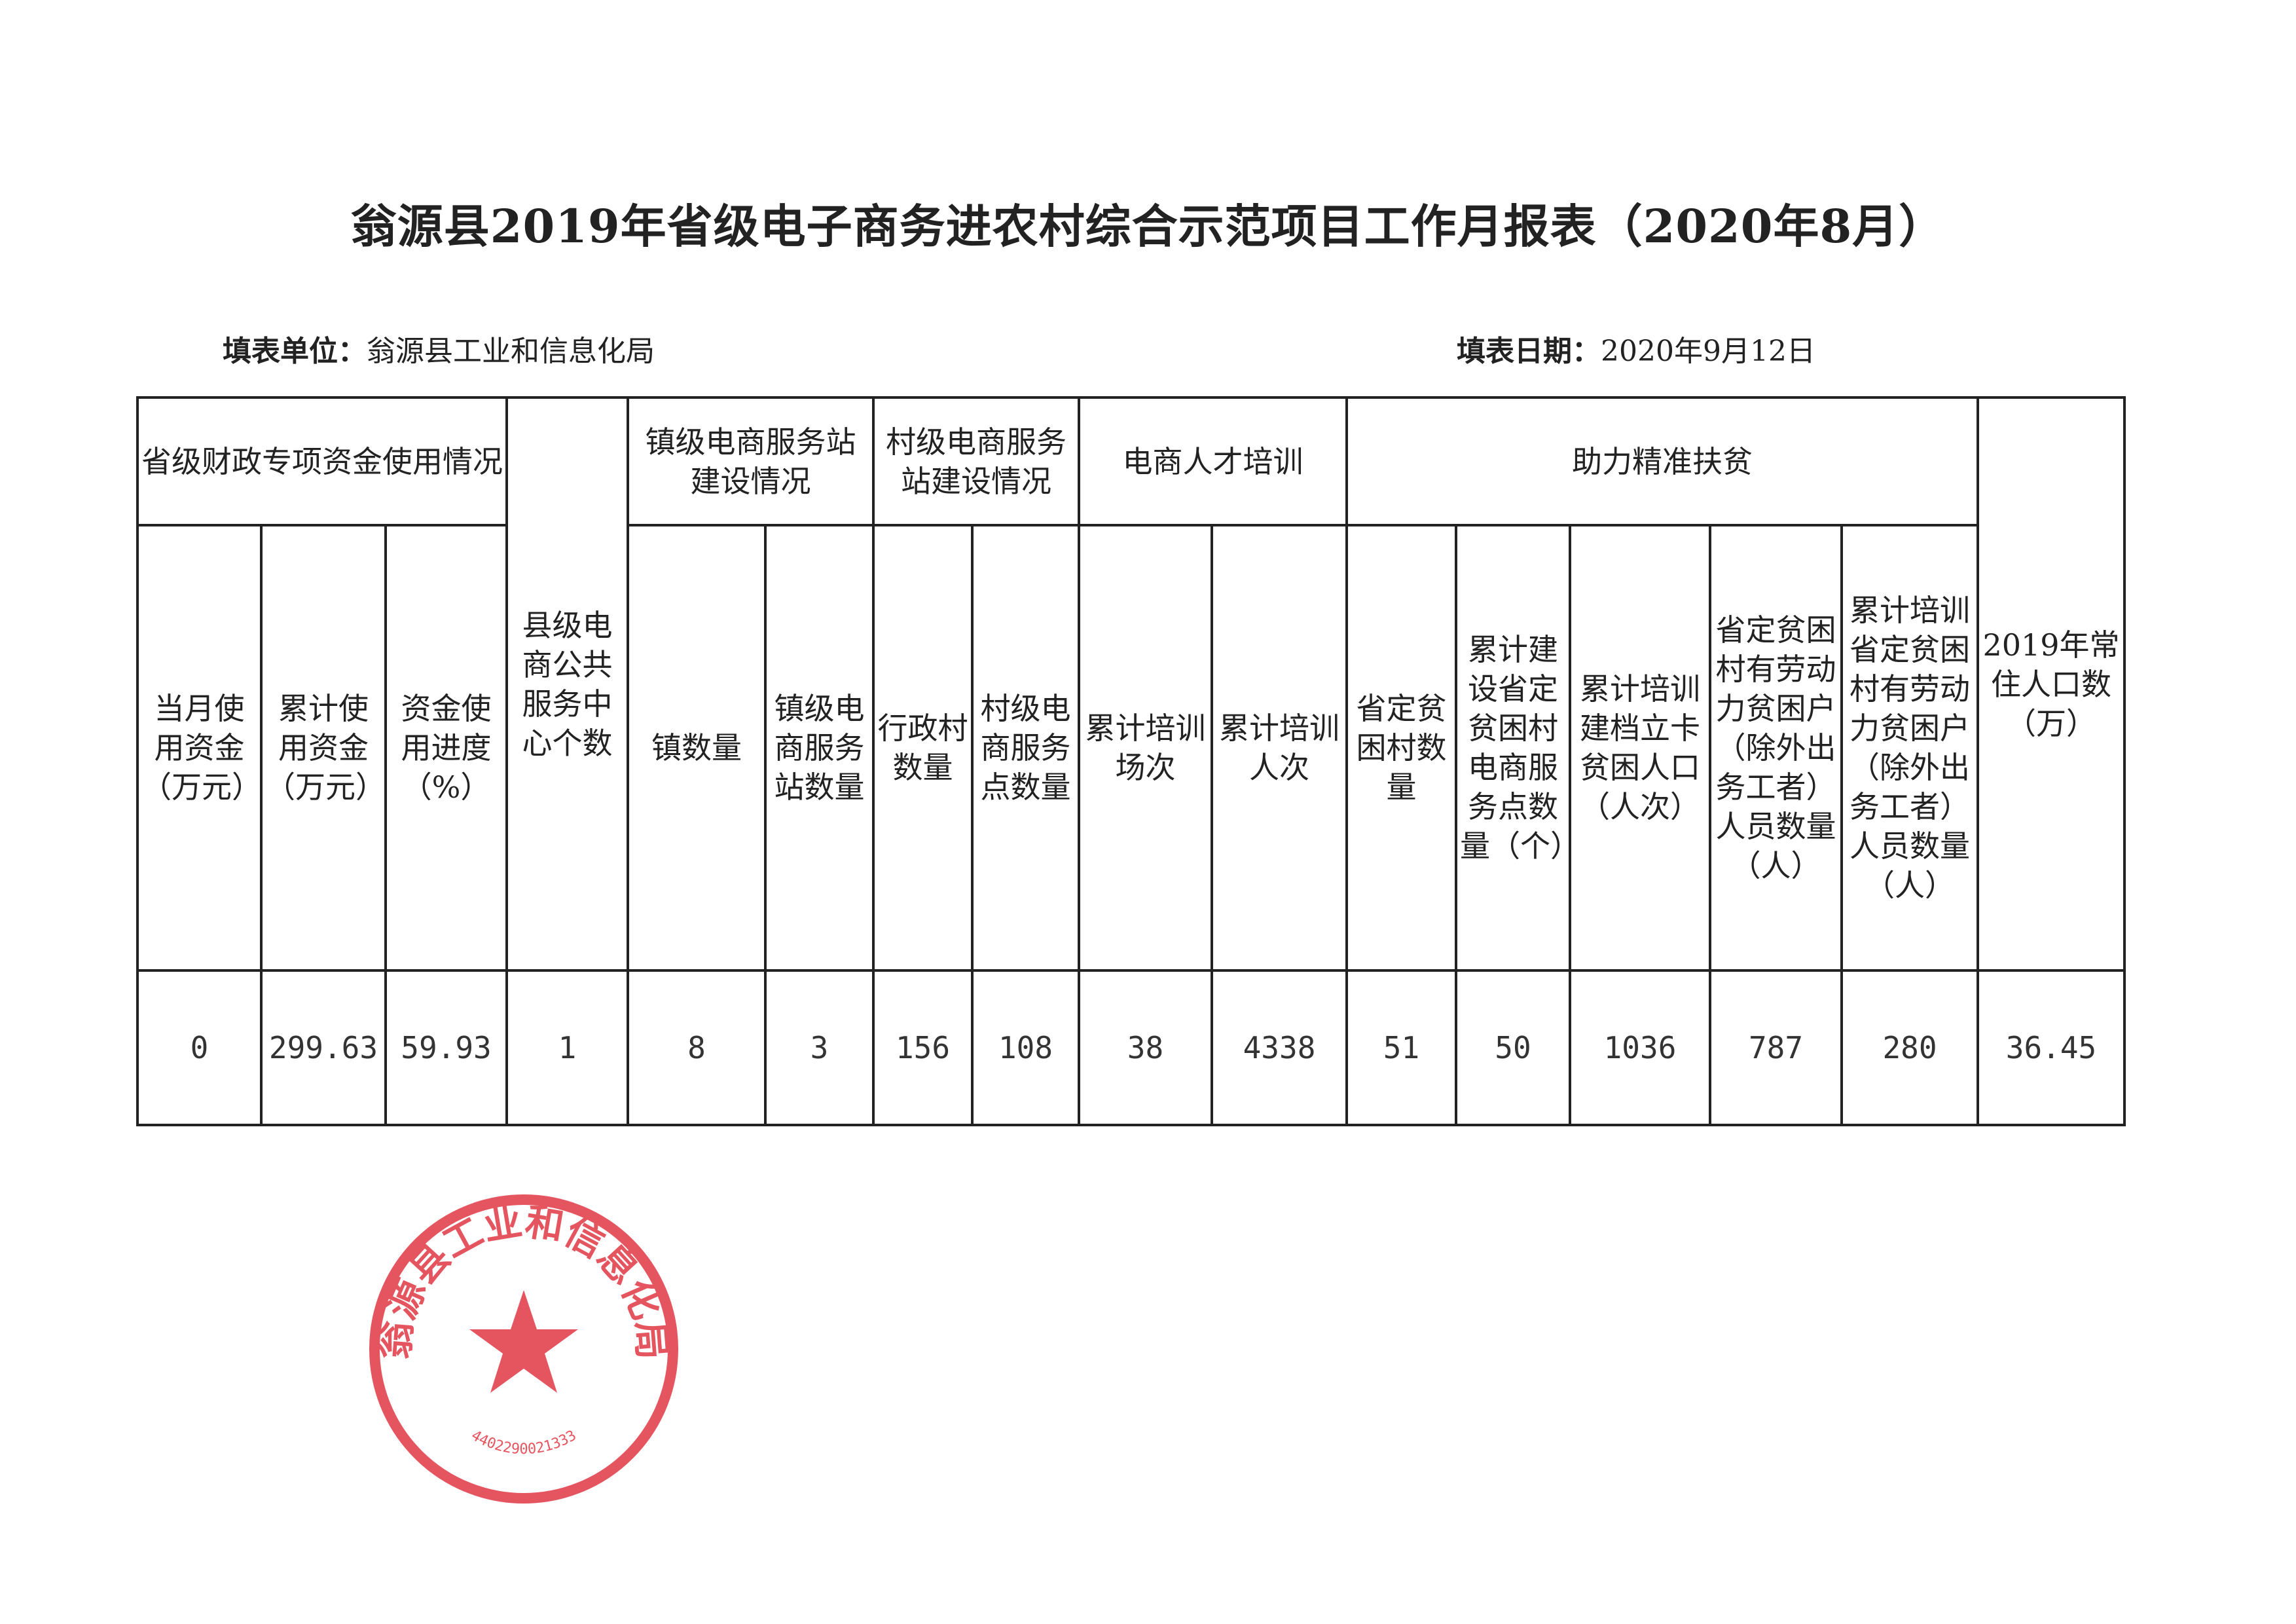 Image resolution: width=2296 pixels, height=1624 pixels. I want to click on column-header: 当月使用资金（万元）, so click(199, 748).